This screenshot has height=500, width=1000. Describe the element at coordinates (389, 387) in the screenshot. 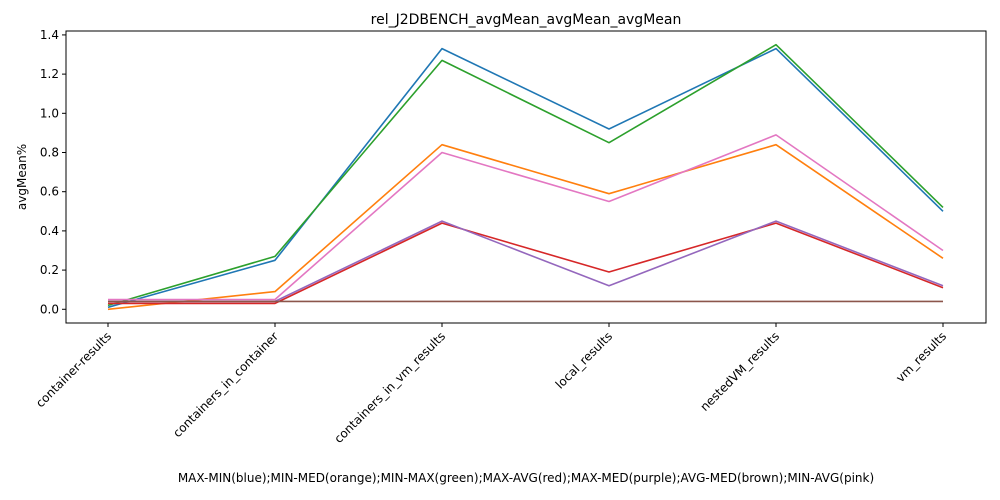

I see `x-tick-label: containers_in_vm_results` at that location.